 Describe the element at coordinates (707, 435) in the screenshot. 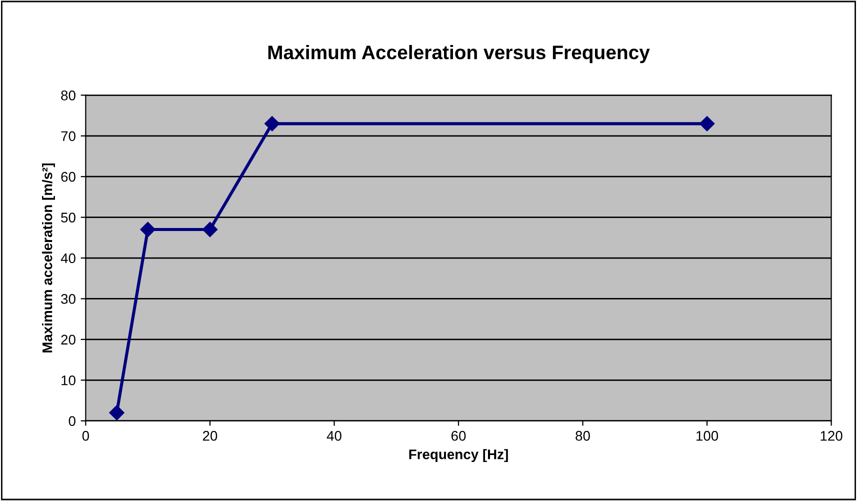

I see `x-tick-label: 100` at that location.